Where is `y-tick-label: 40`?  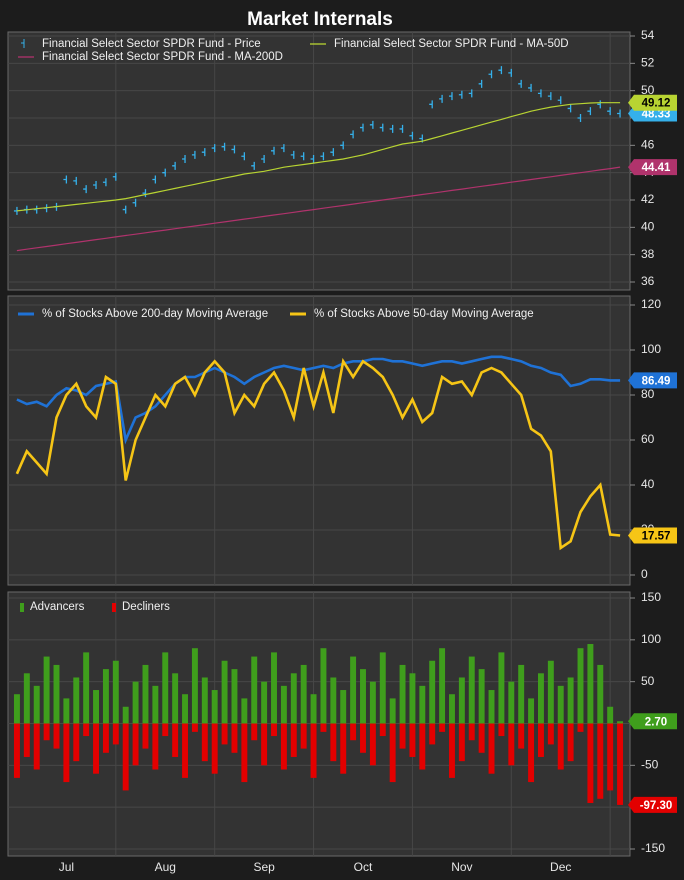 y-tick-label: 40 is located at coordinates (648, 484).